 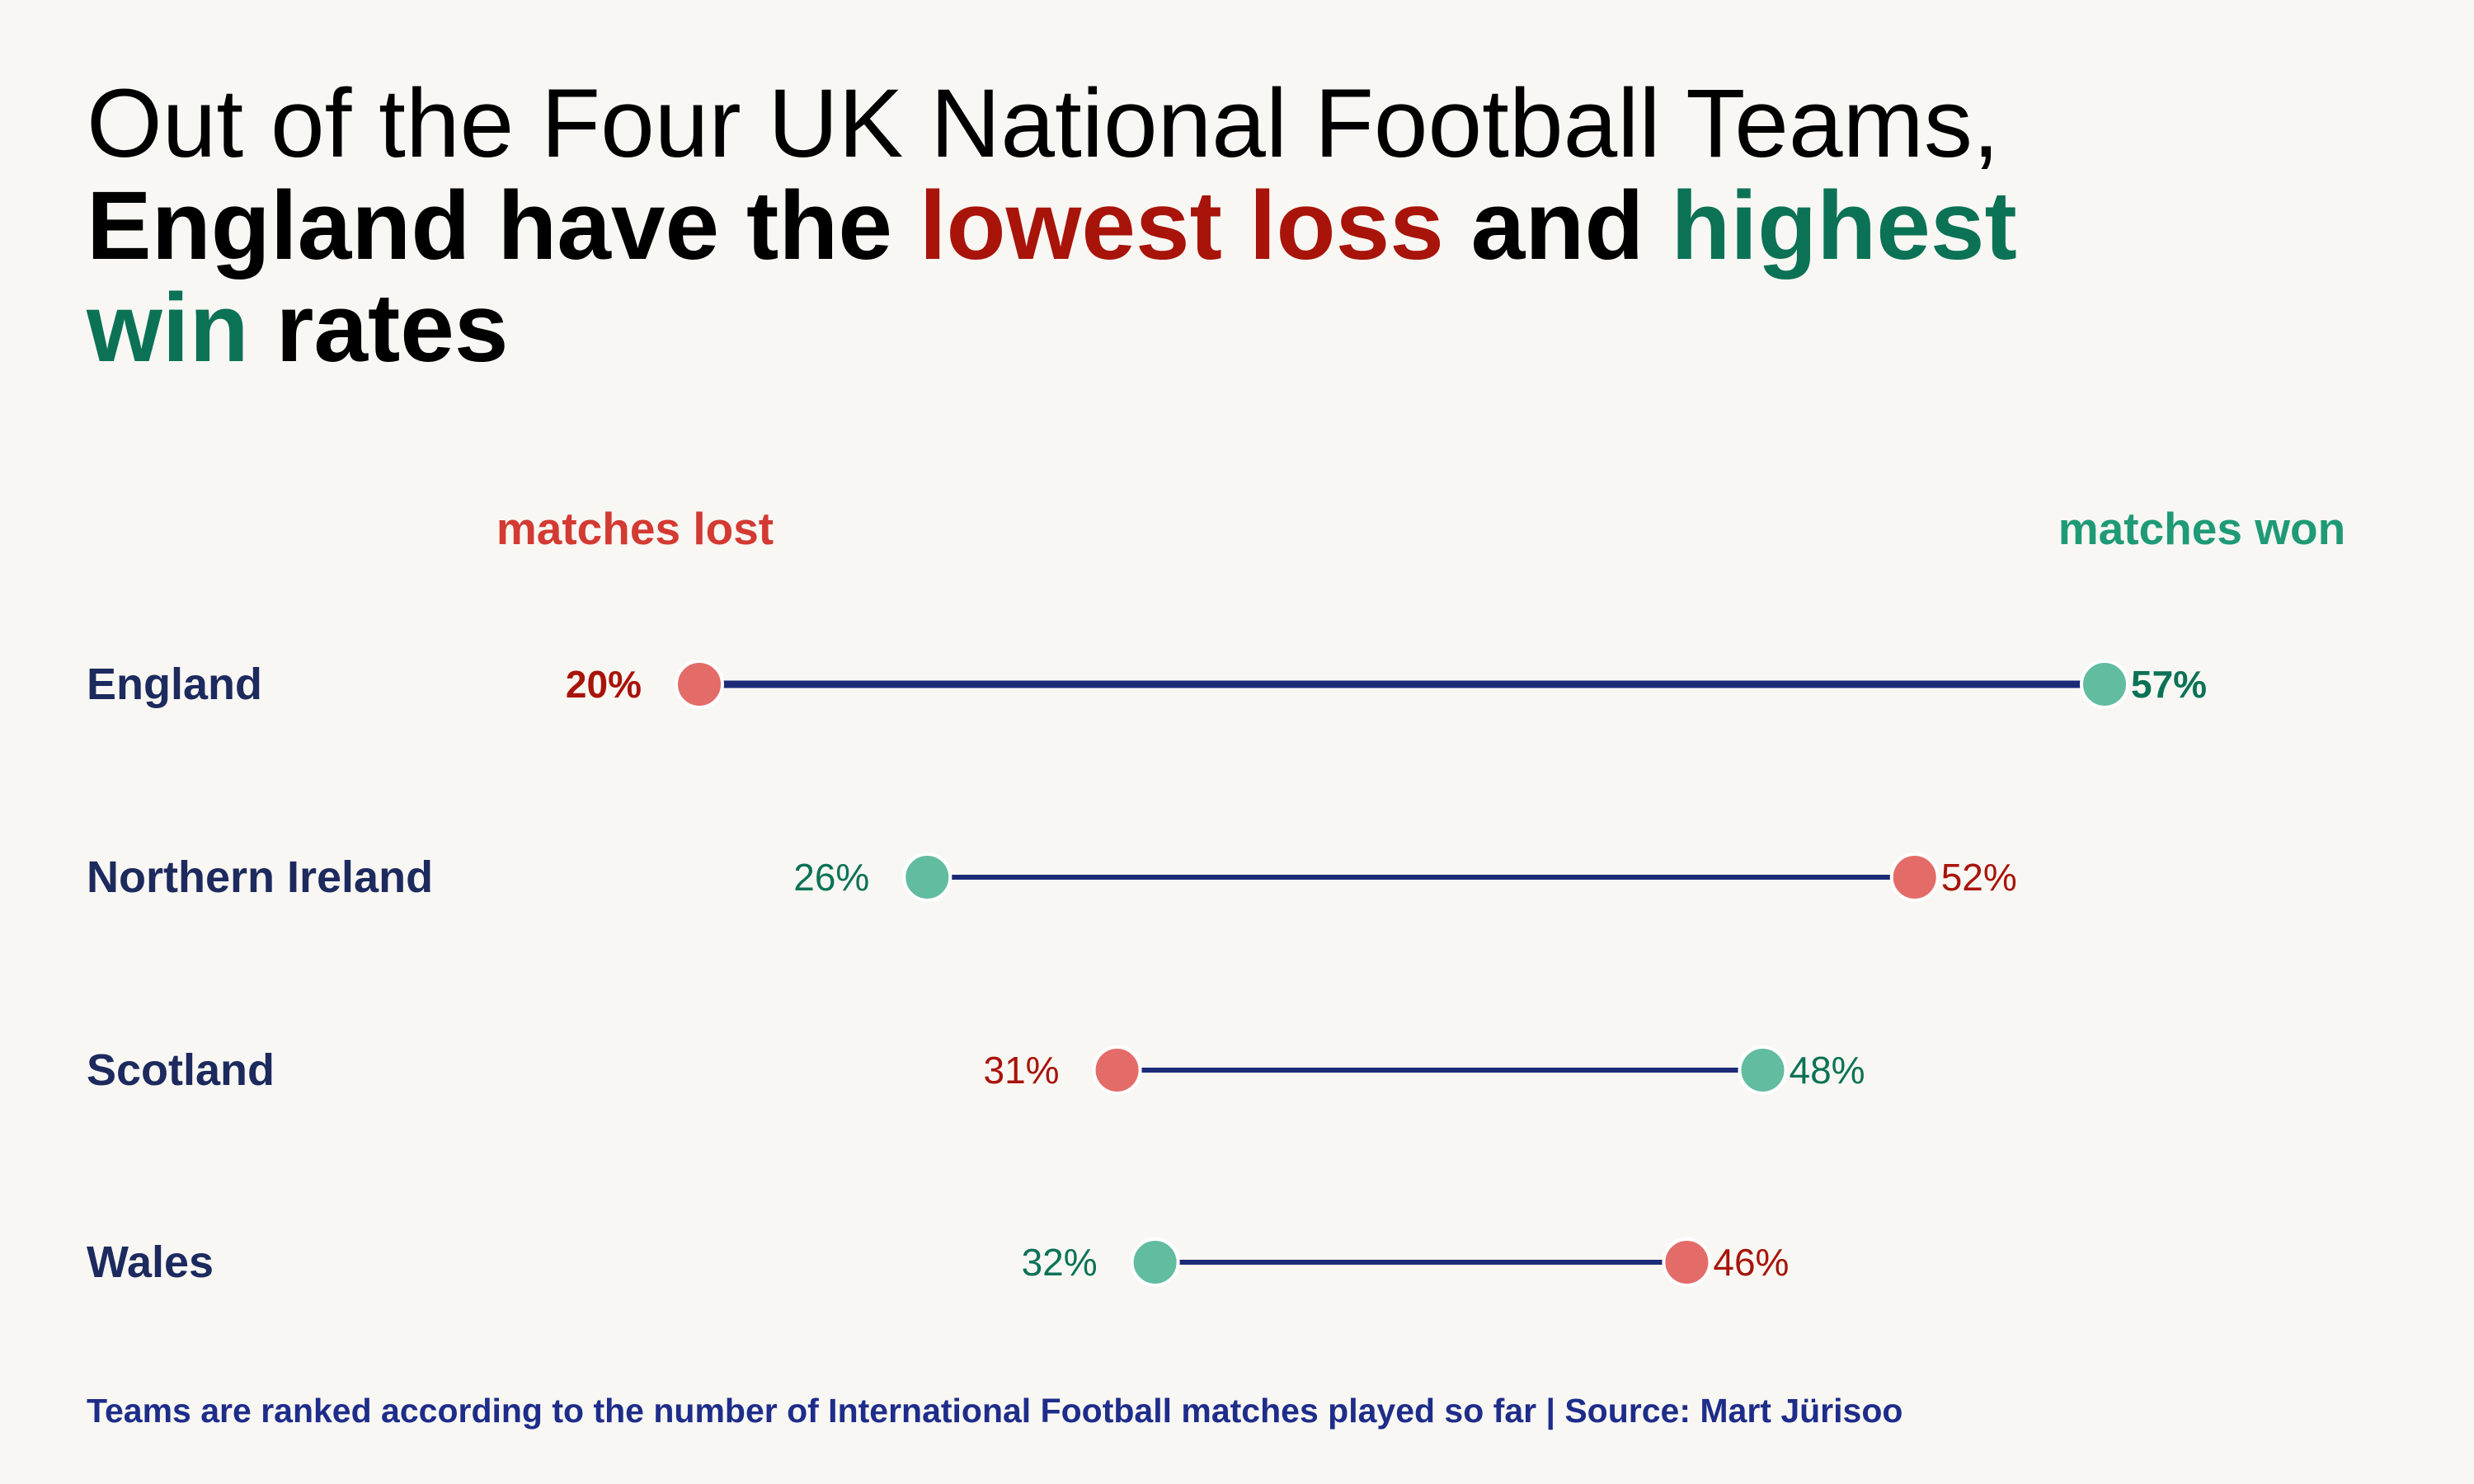 What do you see at coordinates (503, 226) in the screenshot?
I see `title-line-2-start: England have the` at bounding box center [503, 226].